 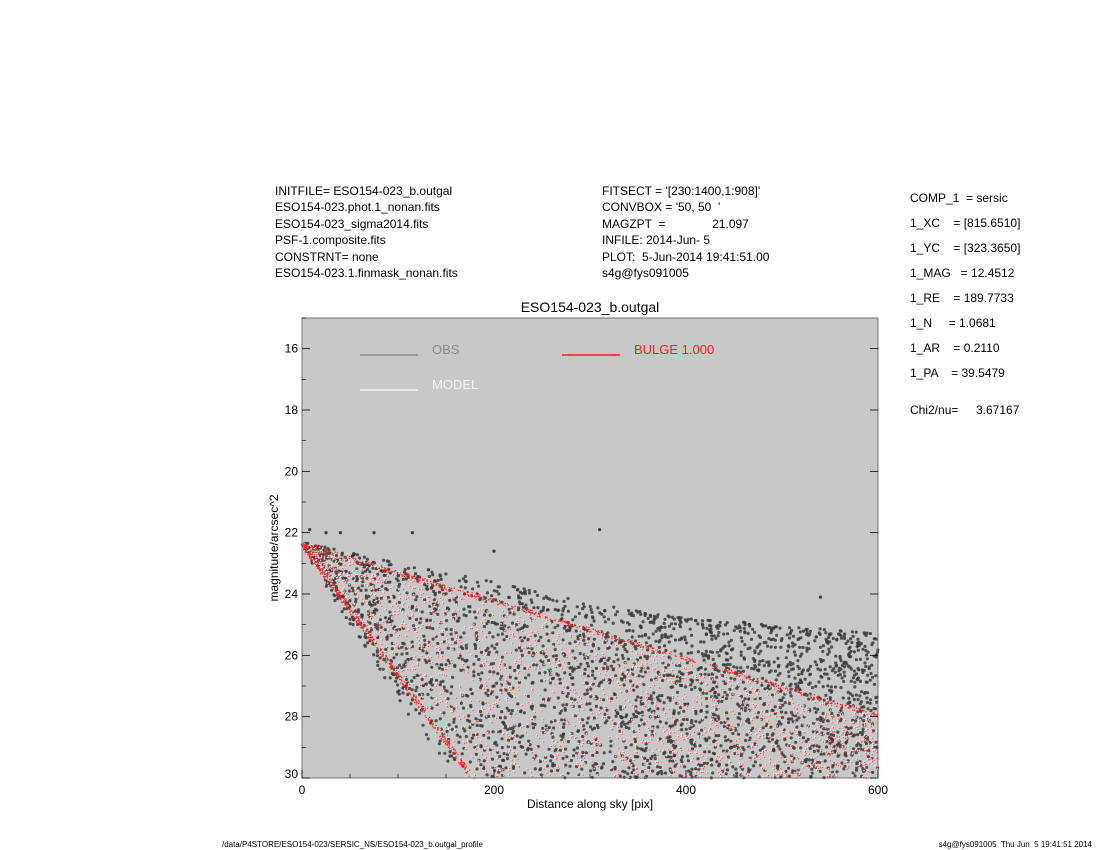 I want to click on header-mid-line: PLOT: 5-Jun-2014 19:41:51.00, so click(x=686, y=256).